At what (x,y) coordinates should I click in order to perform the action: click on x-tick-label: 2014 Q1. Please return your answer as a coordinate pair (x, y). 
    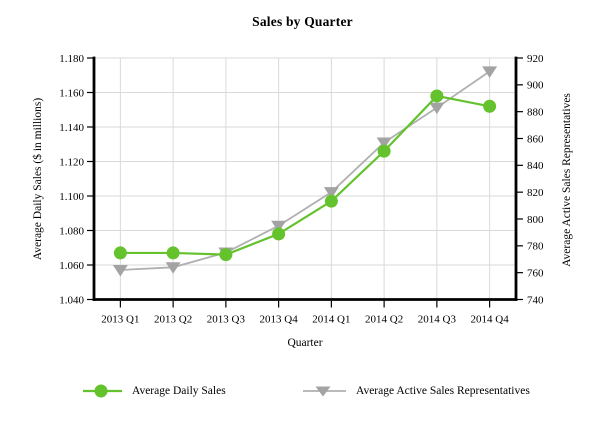
    Looking at the image, I should click on (331, 320).